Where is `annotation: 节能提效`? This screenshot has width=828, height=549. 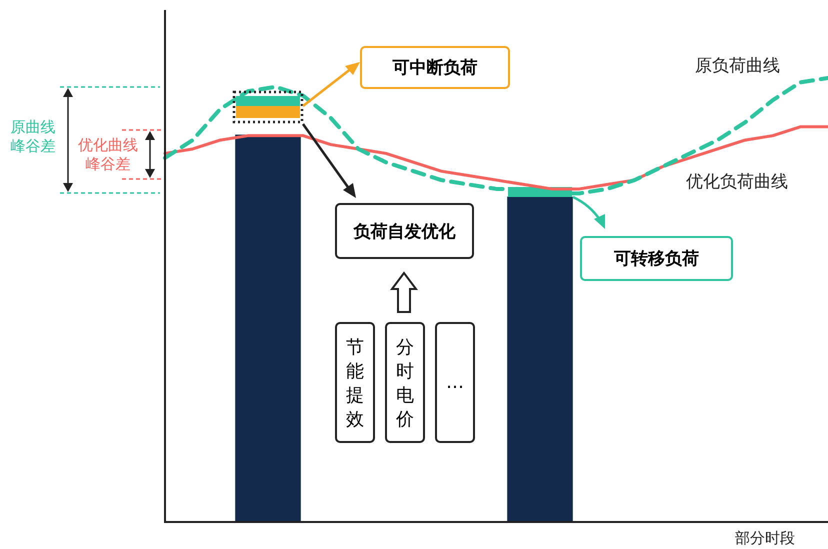 annotation: 节能提效 is located at coordinates (355, 382).